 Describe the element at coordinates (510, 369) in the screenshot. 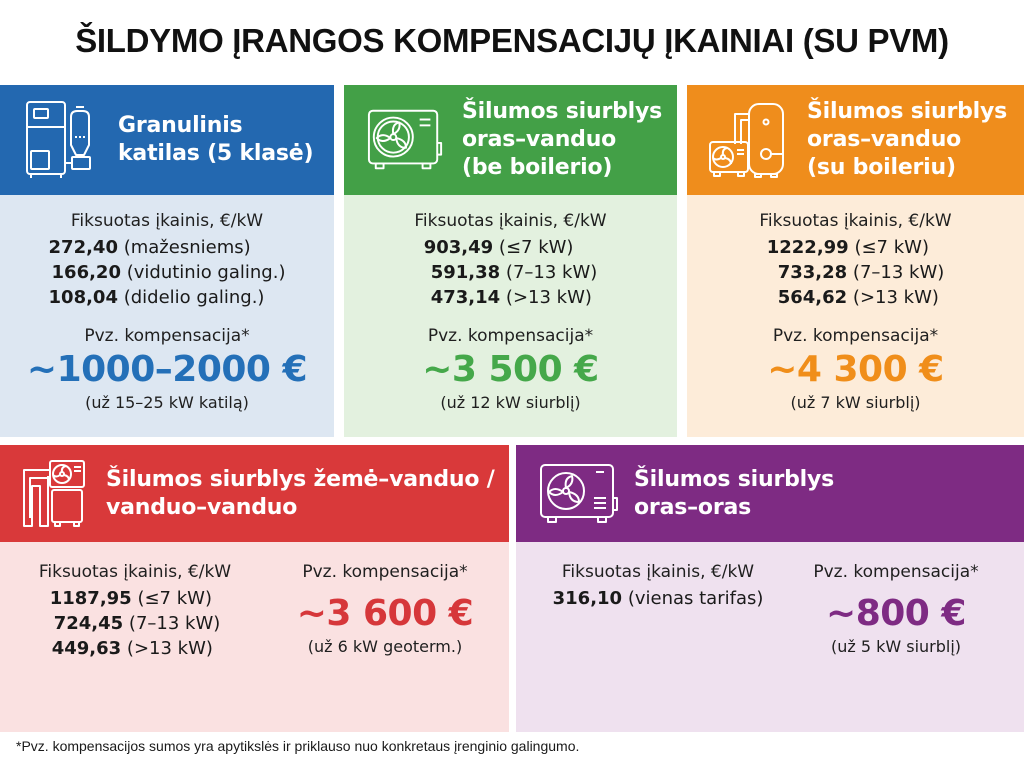

I see `example-value: ~3 500 €` at that location.